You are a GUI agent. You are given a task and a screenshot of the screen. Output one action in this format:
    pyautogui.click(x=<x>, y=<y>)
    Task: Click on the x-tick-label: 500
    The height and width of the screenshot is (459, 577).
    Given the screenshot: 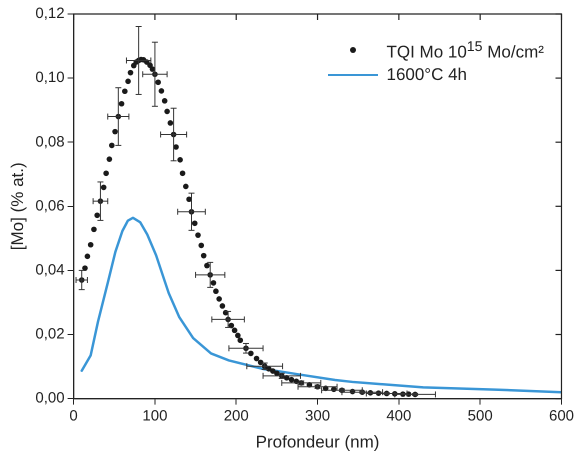 What is the action you would take?
    pyautogui.click(x=480, y=416)
    